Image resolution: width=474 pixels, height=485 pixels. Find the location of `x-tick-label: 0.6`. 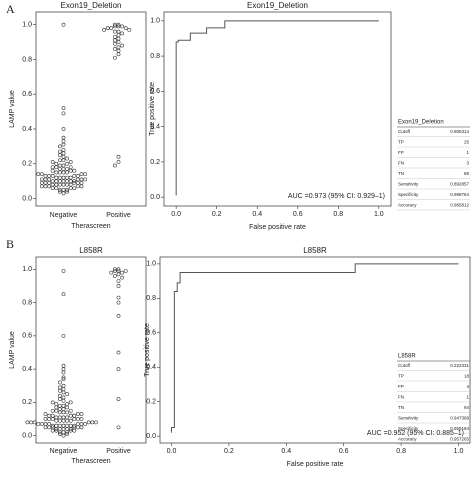

x-tick-label: 0.6 is located at coordinates (298, 214).